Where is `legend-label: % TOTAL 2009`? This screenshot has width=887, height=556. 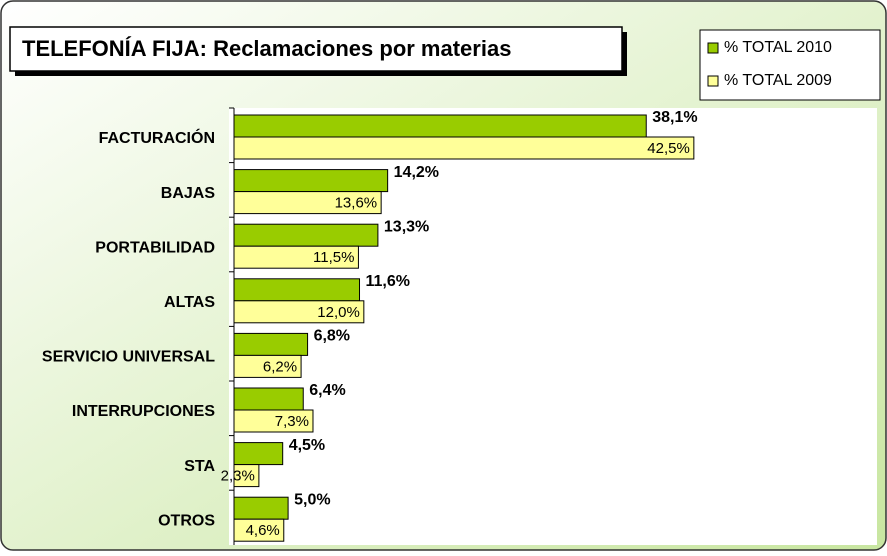
legend-label: % TOTAL 2009 is located at coordinates (778, 80).